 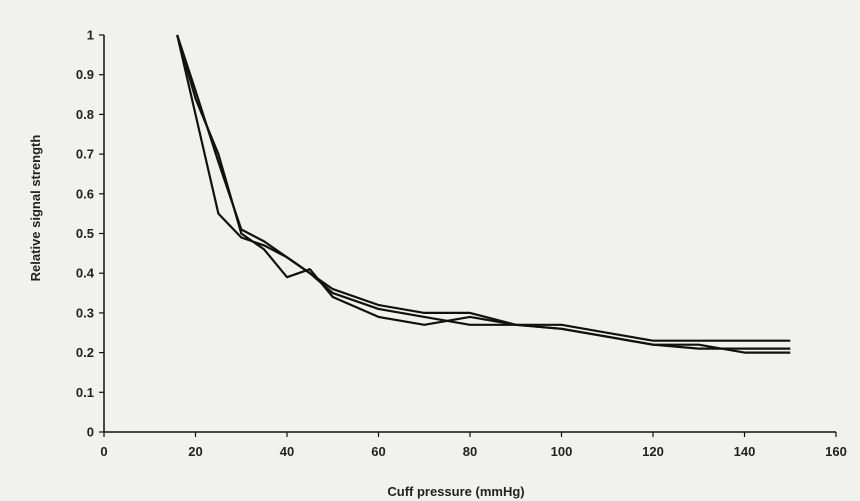 What do you see at coordinates (455, 491) in the screenshot?
I see `x-axis-label: Cuff pressure (mmHg)` at bounding box center [455, 491].